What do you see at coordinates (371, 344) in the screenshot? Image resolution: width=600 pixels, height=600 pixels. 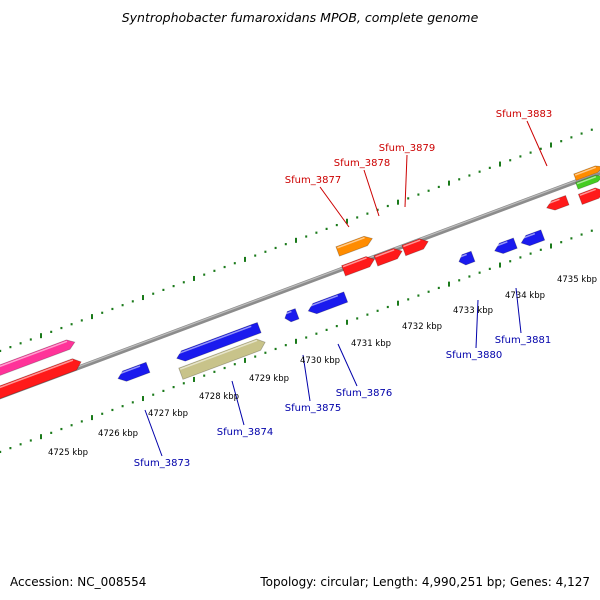 I see `kbp-label: 4731 kbp` at bounding box center [371, 344].